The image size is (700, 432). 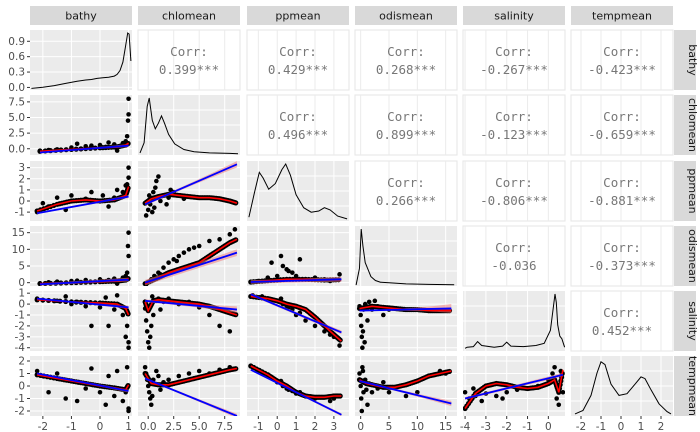 What do you see at coordinates (514, 386) in the screenshot?
I see `panel-tempmean-salinity` at bounding box center [514, 386].